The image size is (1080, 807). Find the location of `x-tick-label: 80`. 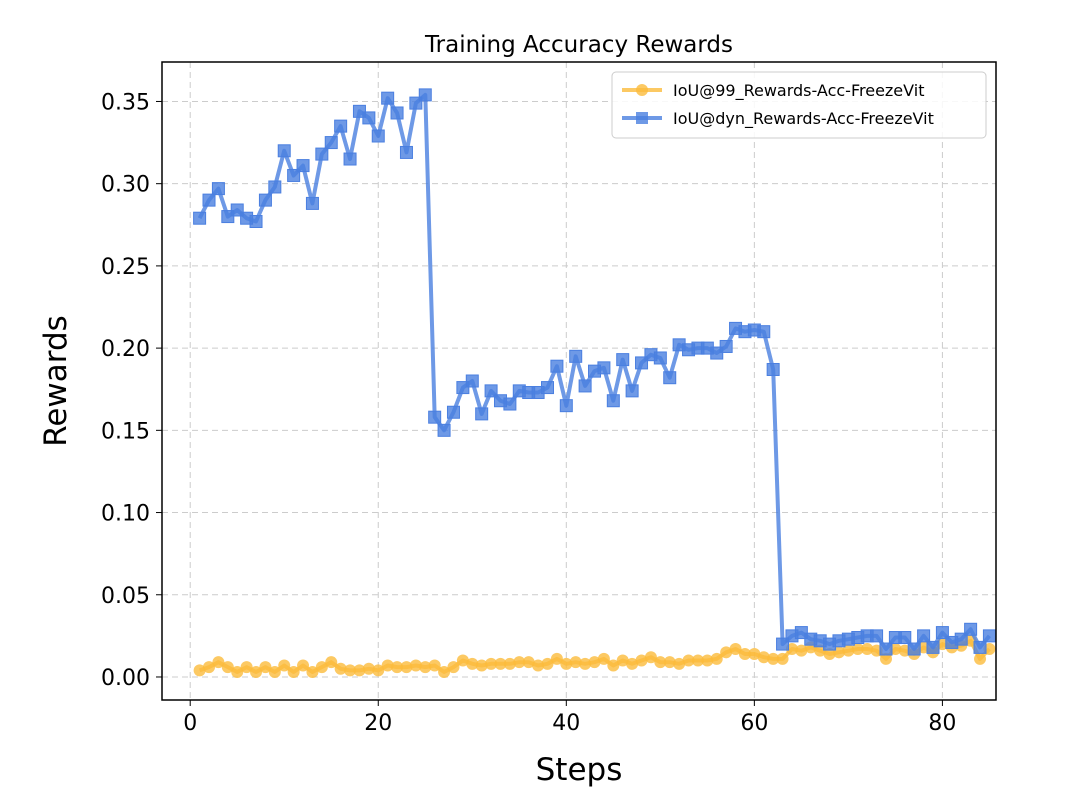

x-tick-label: 80 is located at coordinates (942, 723).